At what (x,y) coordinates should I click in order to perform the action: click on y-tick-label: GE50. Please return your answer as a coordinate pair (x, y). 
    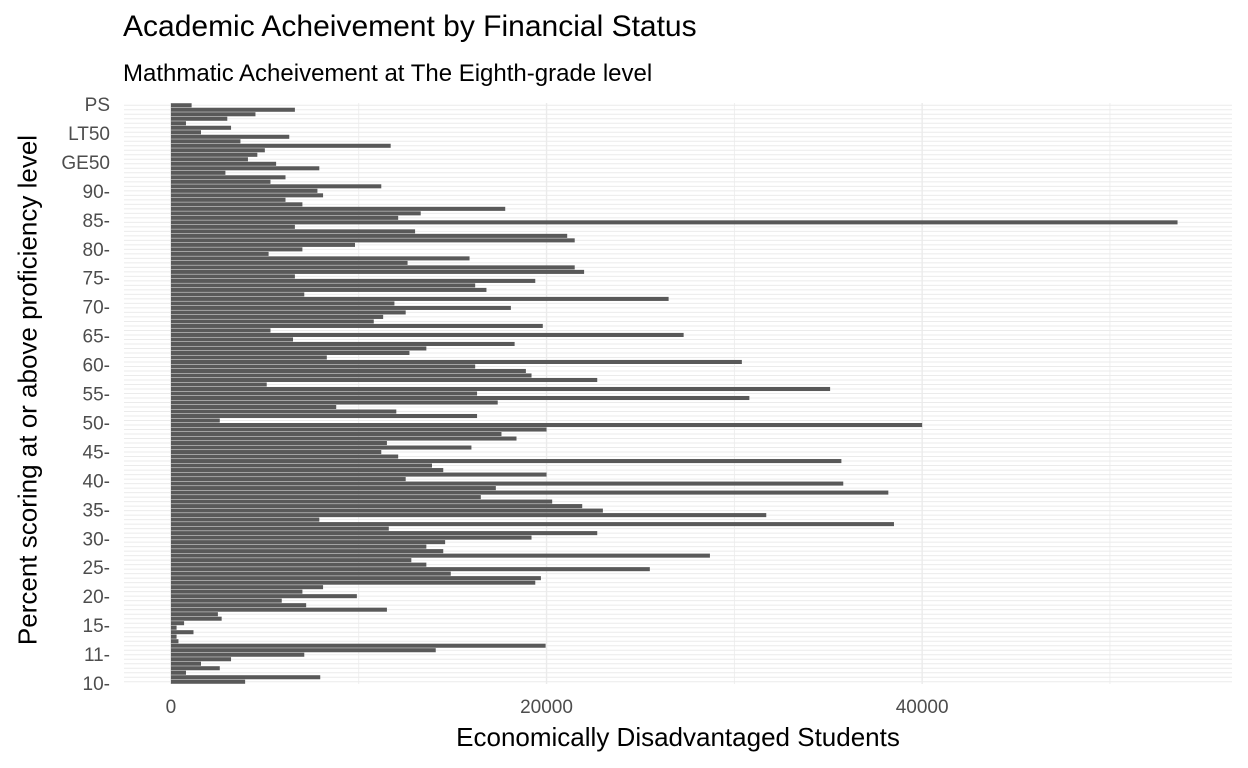
    Looking at the image, I should click on (85, 163).